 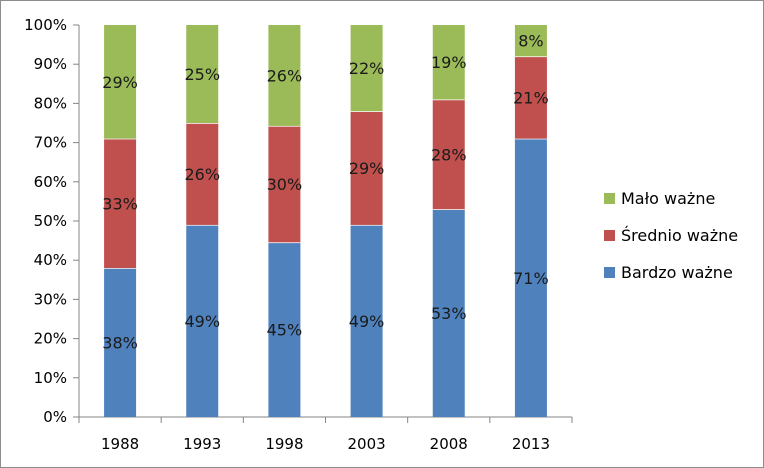 What do you see at coordinates (55, 417) in the screenshot?
I see `y-tick-label: 0%` at bounding box center [55, 417].